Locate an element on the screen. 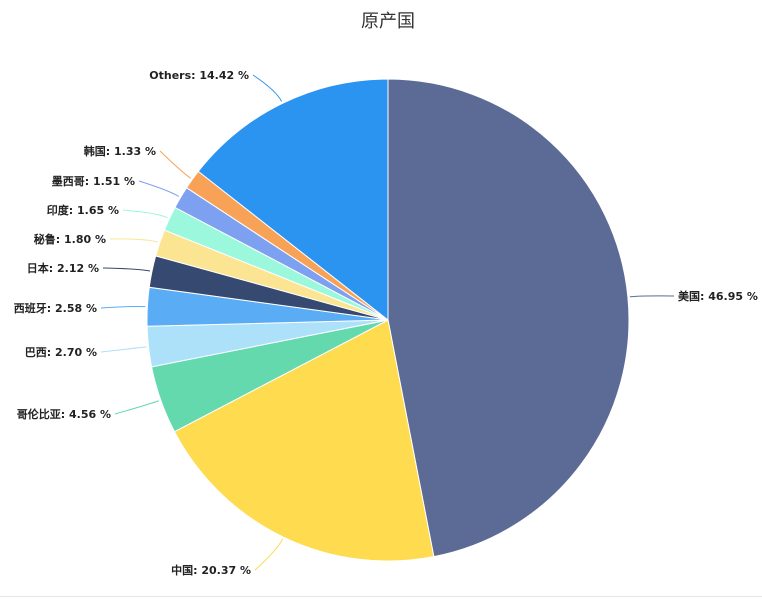 The image size is (762, 605). slice-label-8: 墨西哥: 1.51 % is located at coordinates (93, 181).